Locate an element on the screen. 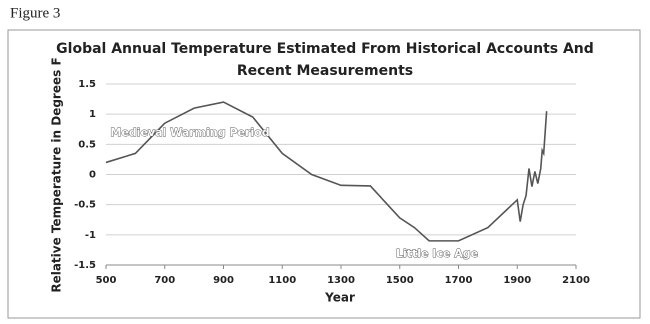 This screenshot has width=650, height=324. x-tick-label: 1100 is located at coordinates (282, 280).